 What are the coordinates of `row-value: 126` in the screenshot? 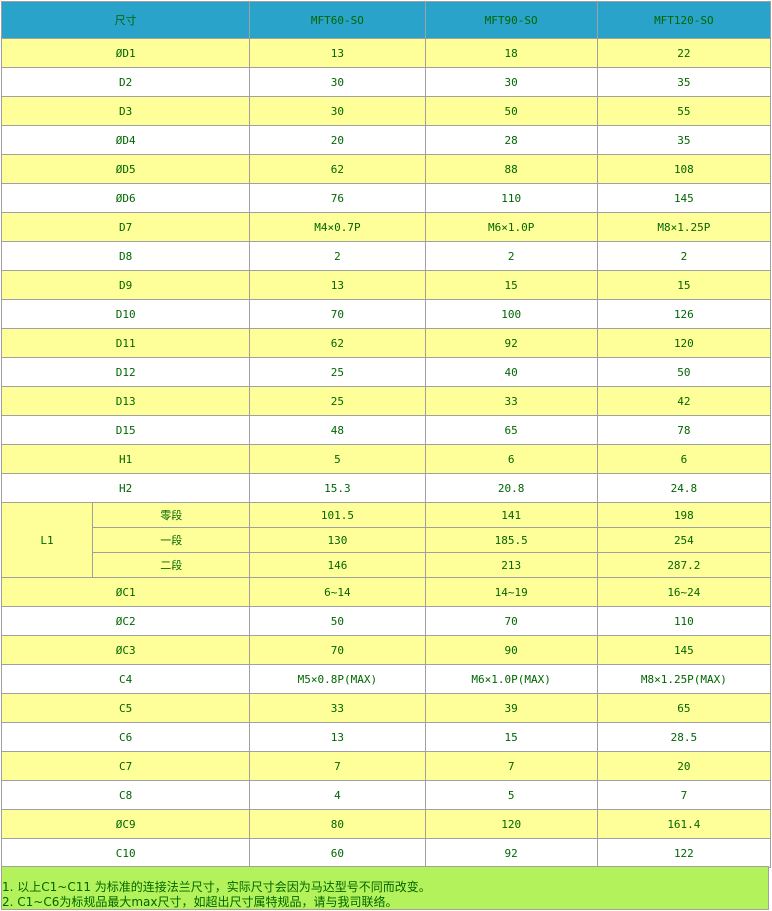 It's located at (684, 314).